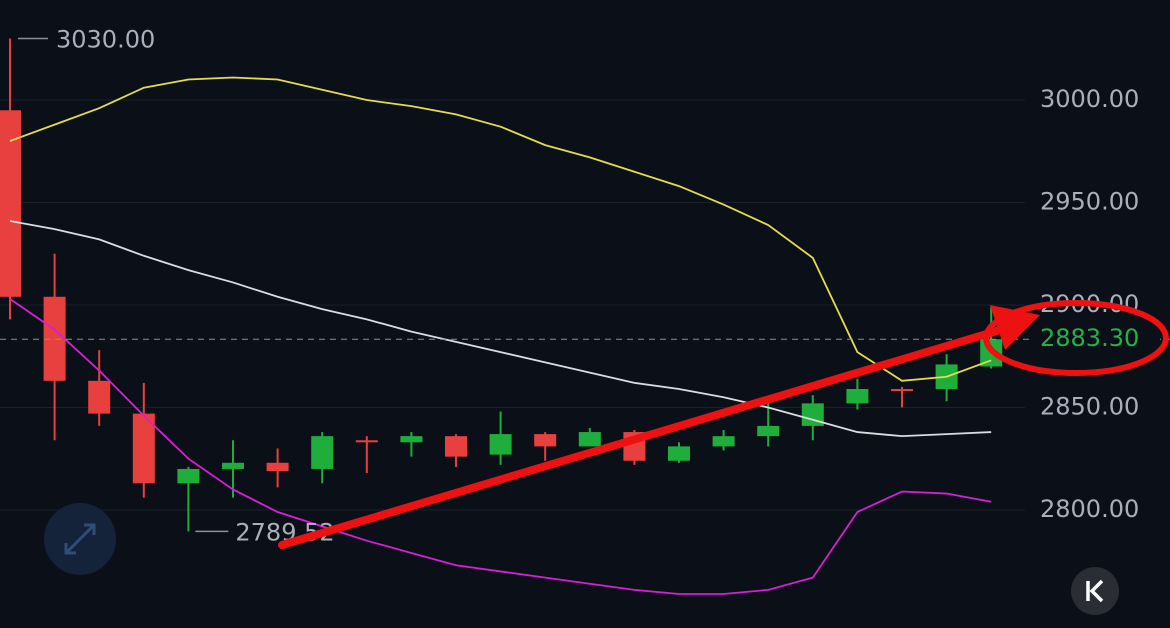 This screenshot has height=628, width=1170. I want to click on y-tick-label: 2850.00, so click(1089, 406).